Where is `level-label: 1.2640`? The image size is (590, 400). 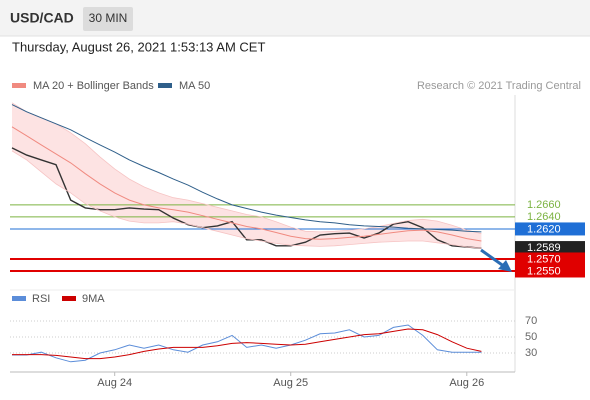
level-label: 1.2640 is located at coordinates (544, 217).